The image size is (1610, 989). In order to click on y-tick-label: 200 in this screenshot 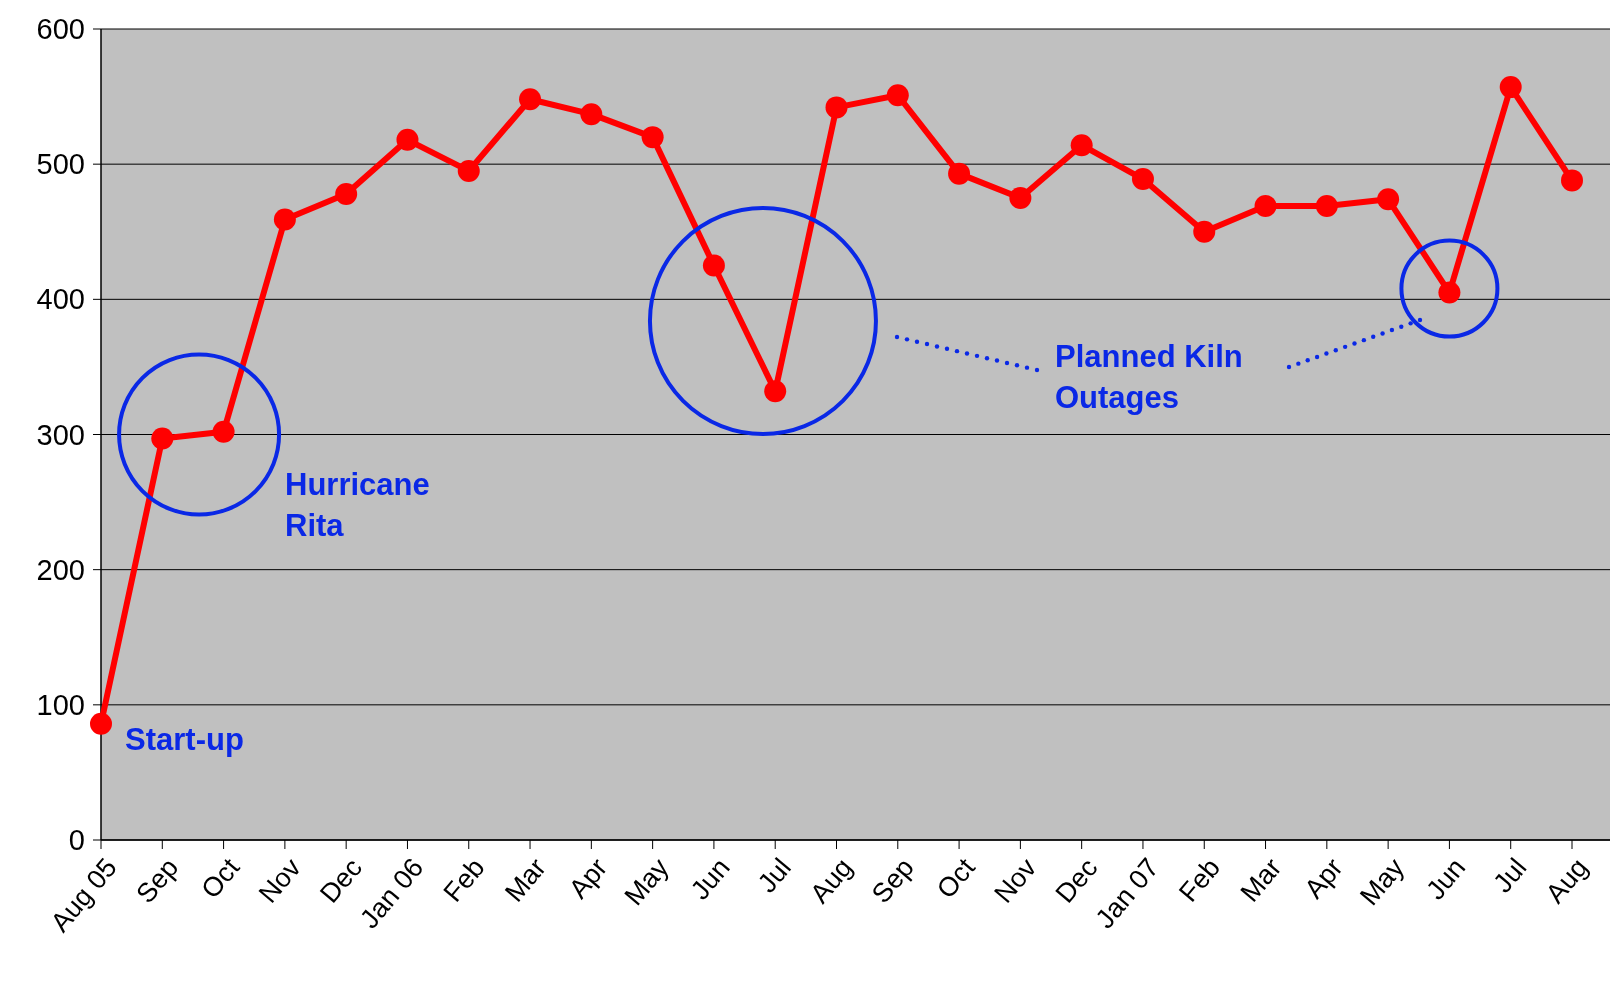, I will do `click(60, 569)`.